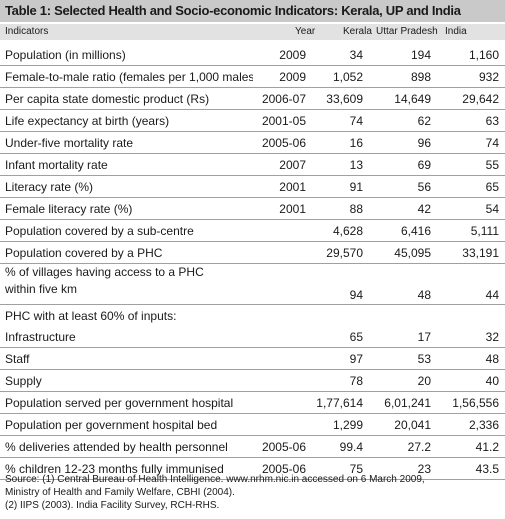 The height and width of the screenshot is (519, 505). Describe the element at coordinates (279, 208) in the screenshot. I see `cell-year: 2001` at that location.